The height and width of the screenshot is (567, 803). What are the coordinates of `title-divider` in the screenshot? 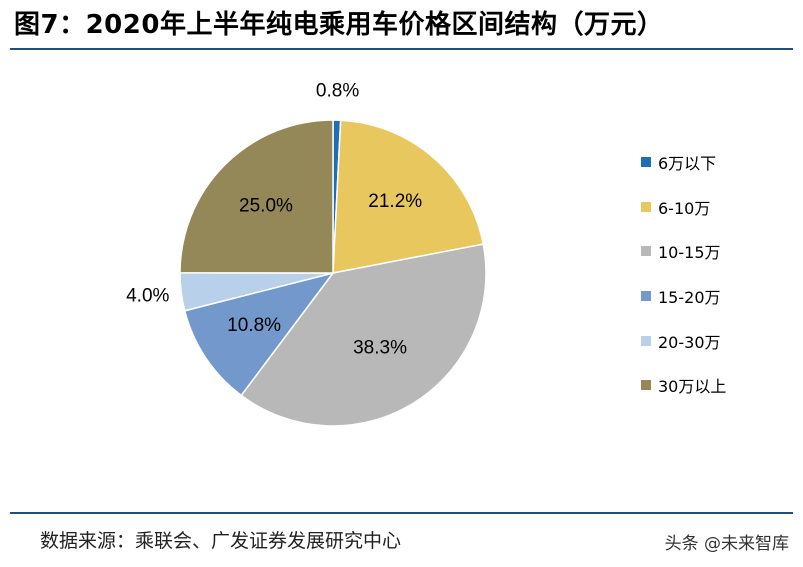 It's located at (401, 49).